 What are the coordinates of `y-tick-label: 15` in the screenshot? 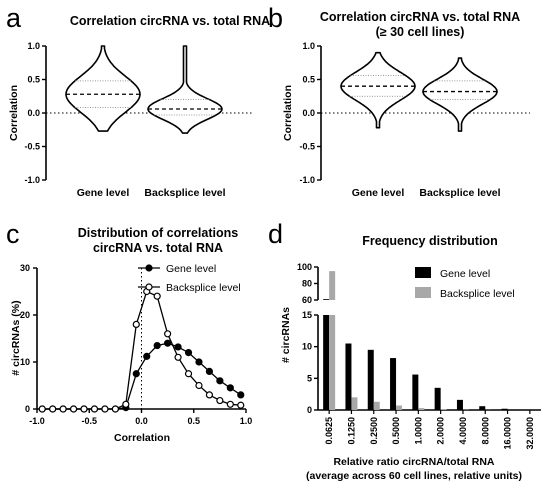 It's located at (307, 315).